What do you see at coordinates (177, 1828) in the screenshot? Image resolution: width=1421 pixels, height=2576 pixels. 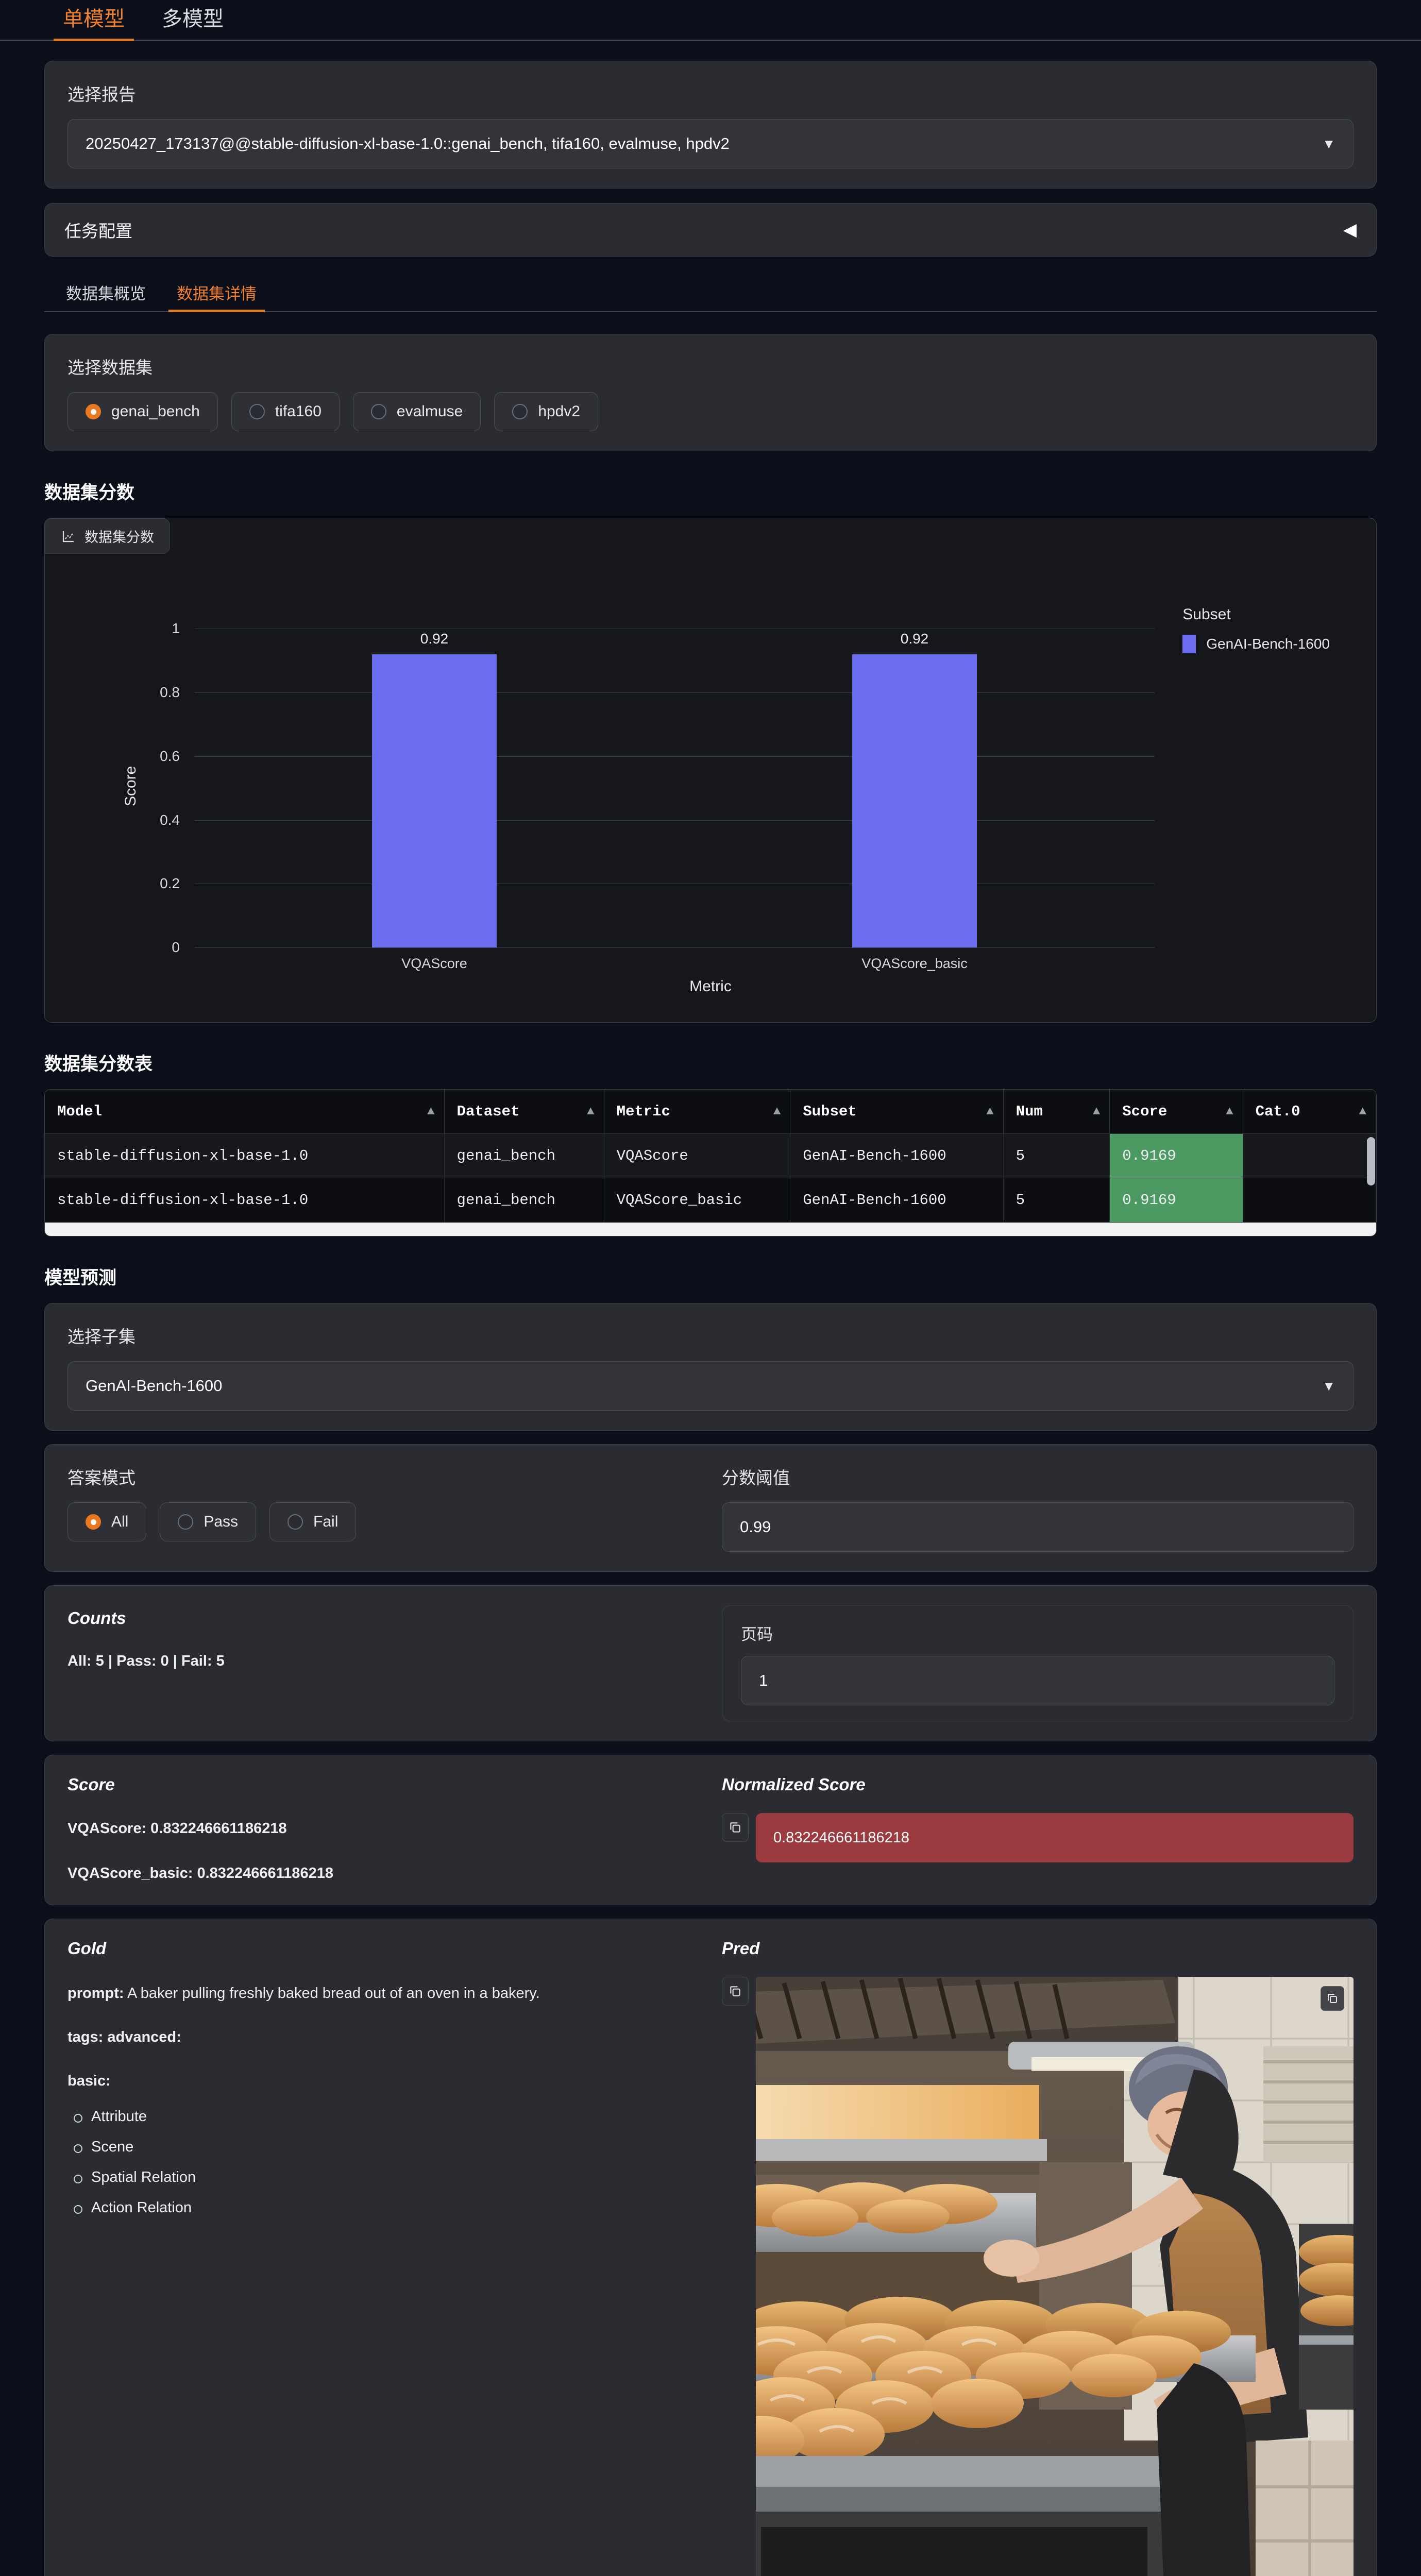 I see `score-line-vqascore: VQAScore: 0.832246661186218` at bounding box center [177, 1828].